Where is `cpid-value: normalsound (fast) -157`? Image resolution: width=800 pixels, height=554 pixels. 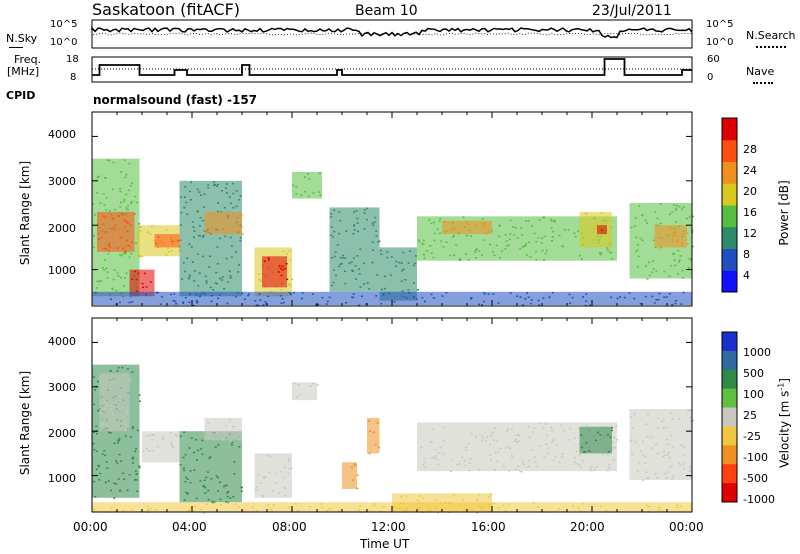
cpid-value: normalsound (fast) -157 is located at coordinates (175, 100).